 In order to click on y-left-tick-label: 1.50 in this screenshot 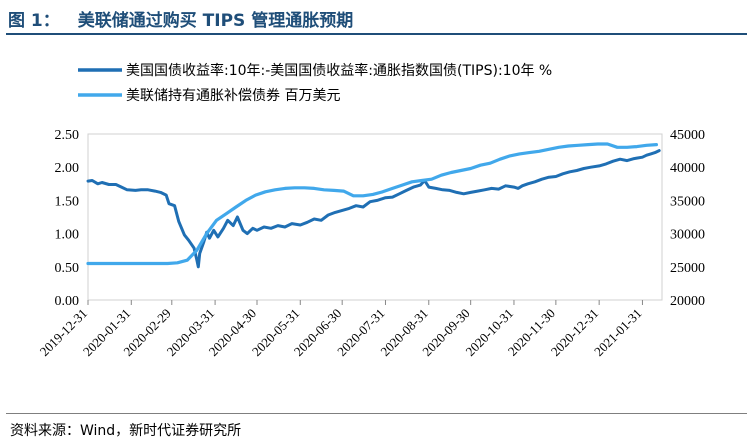, I will do `click(67, 201)`.